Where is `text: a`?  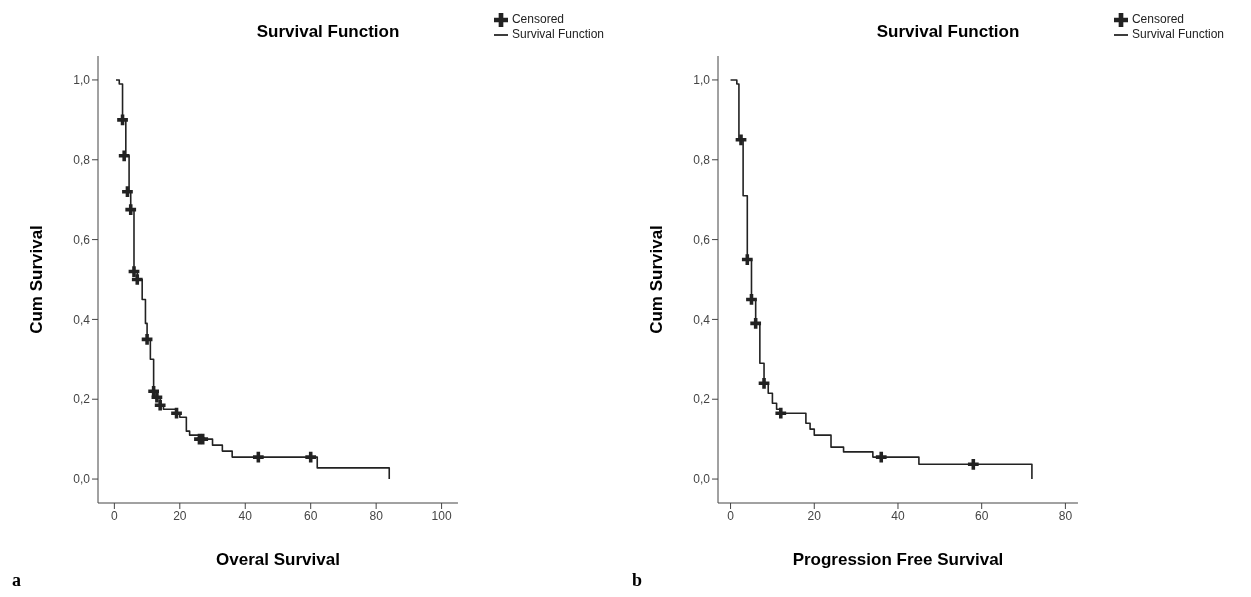
text: a is located at coordinates (16, 580).